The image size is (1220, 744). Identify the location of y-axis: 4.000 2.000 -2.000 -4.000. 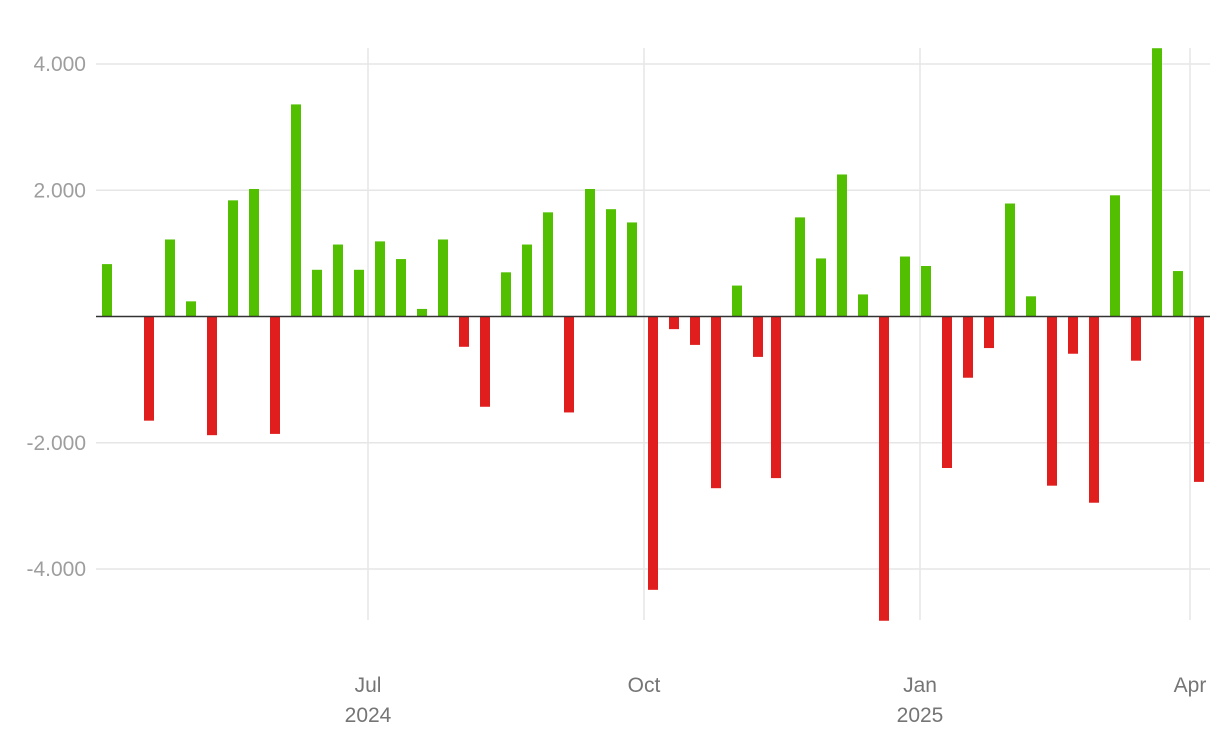
(56, 317).